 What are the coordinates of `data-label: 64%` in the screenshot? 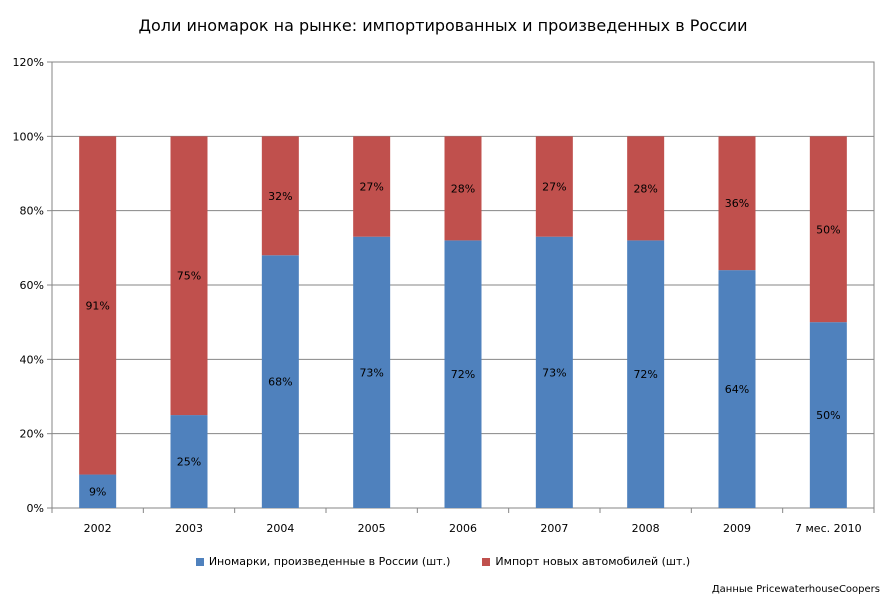 It's located at (737, 389).